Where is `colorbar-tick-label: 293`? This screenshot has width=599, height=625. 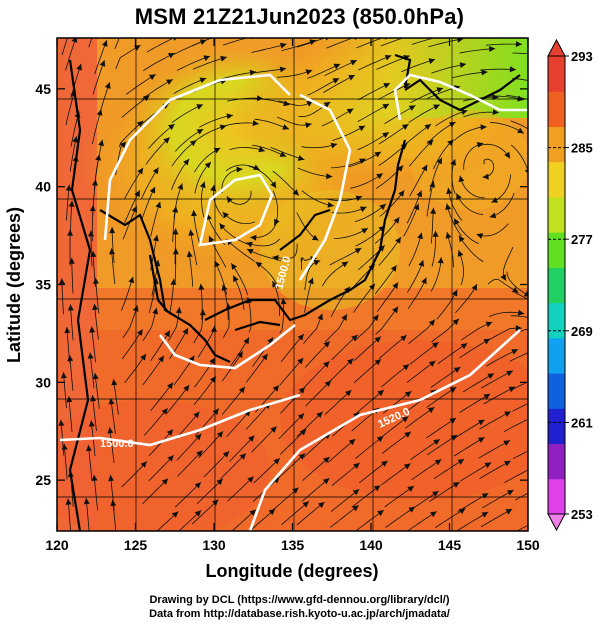
colorbar-tick-label: 293 is located at coordinates (582, 56).